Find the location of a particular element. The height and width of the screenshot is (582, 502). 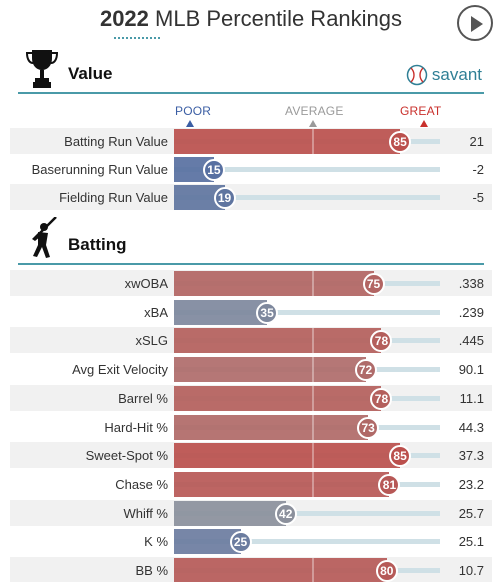

metric-row-xwoba: xwOBA 75 .338 is located at coordinates (251, 284).